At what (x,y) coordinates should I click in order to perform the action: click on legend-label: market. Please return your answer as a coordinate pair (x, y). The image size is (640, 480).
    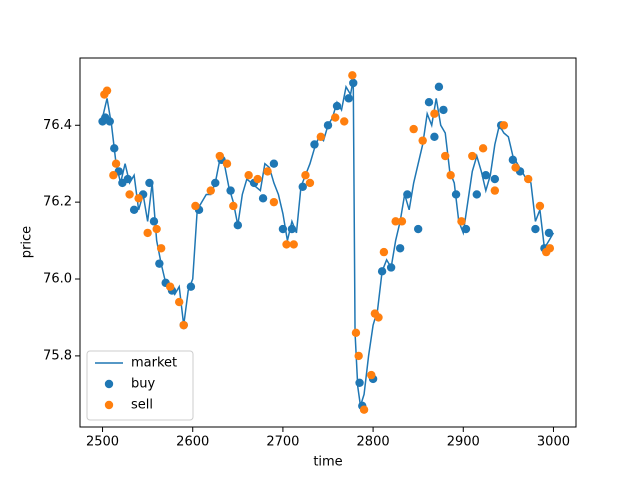
    Looking at the image, I should click on (154, 363).